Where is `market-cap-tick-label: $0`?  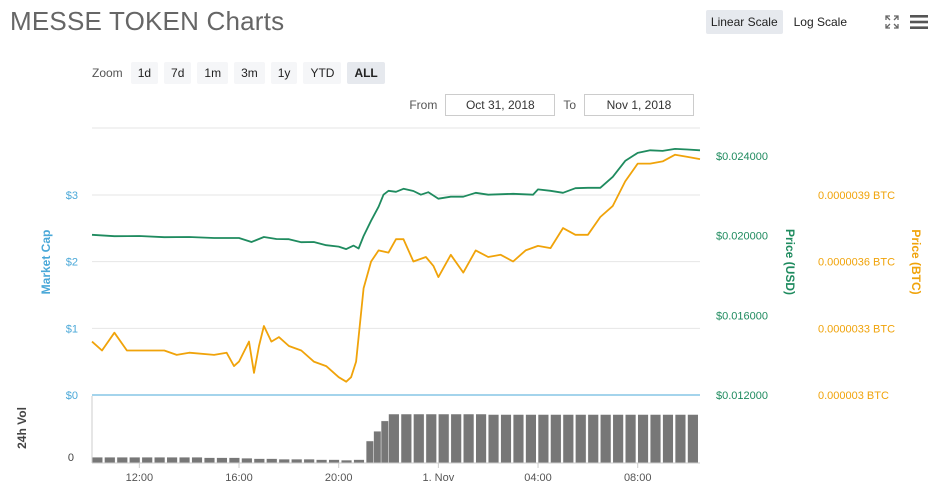
market-cap-tick-label: $0 is located at coordinates (72, 396).